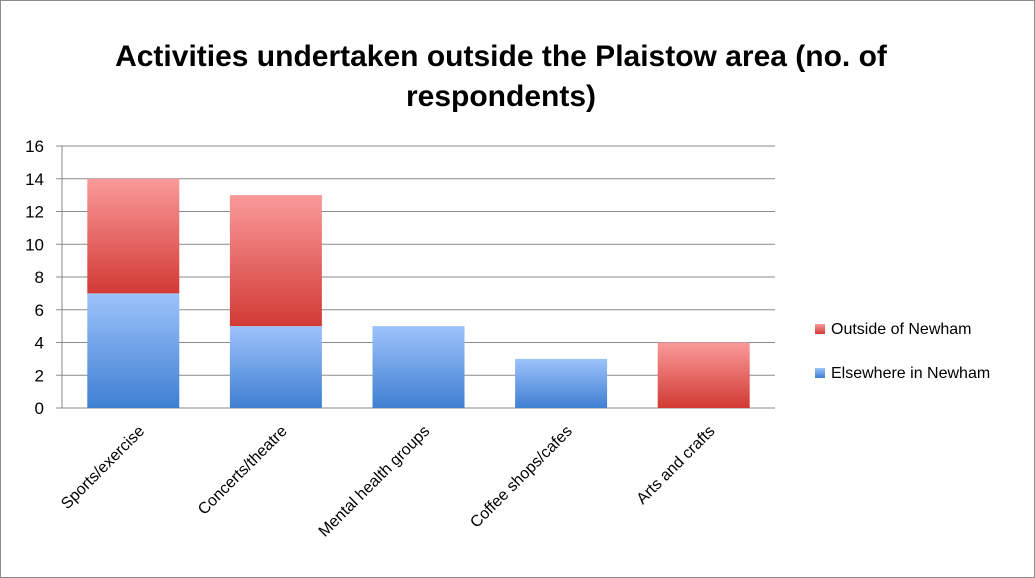 This screenshot has width=1035, height=578. I want to click on y-tick-label: 4, so click(39, 343).